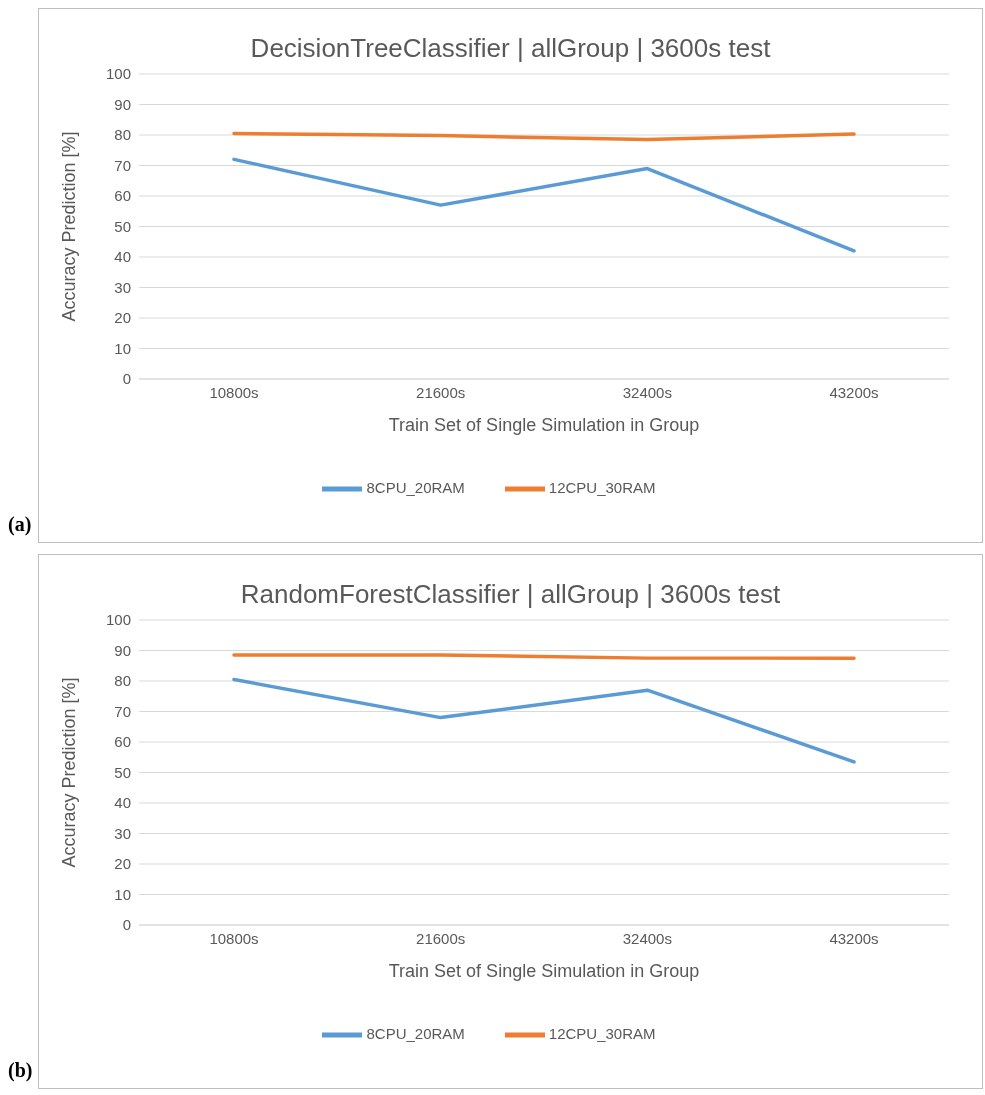 The height and width of the screenshot is (1095, 985). Describe the element at coordinates (20, 1070) in the screenshot. I see `text: (b)` at that location.